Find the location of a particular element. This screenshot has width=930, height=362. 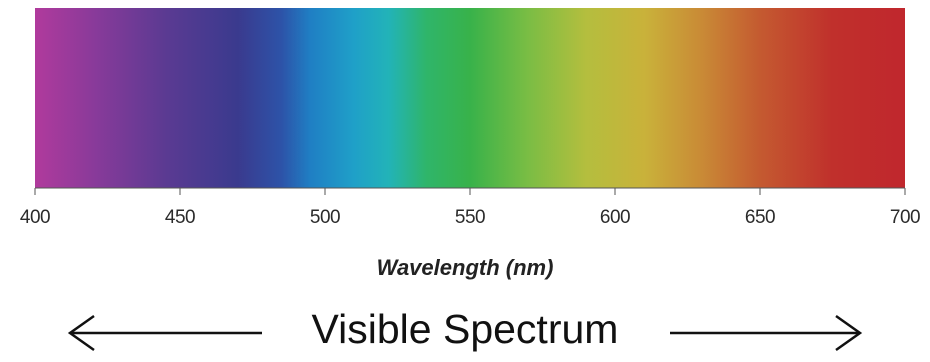

left-arrow-icon is located at coordinates (164, 333).